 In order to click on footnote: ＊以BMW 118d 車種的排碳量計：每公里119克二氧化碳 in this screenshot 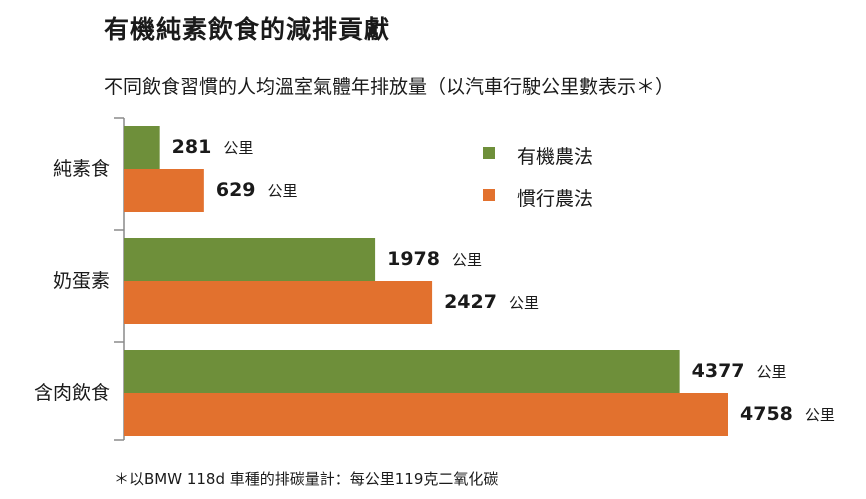, I will do `click(306, 479)`.